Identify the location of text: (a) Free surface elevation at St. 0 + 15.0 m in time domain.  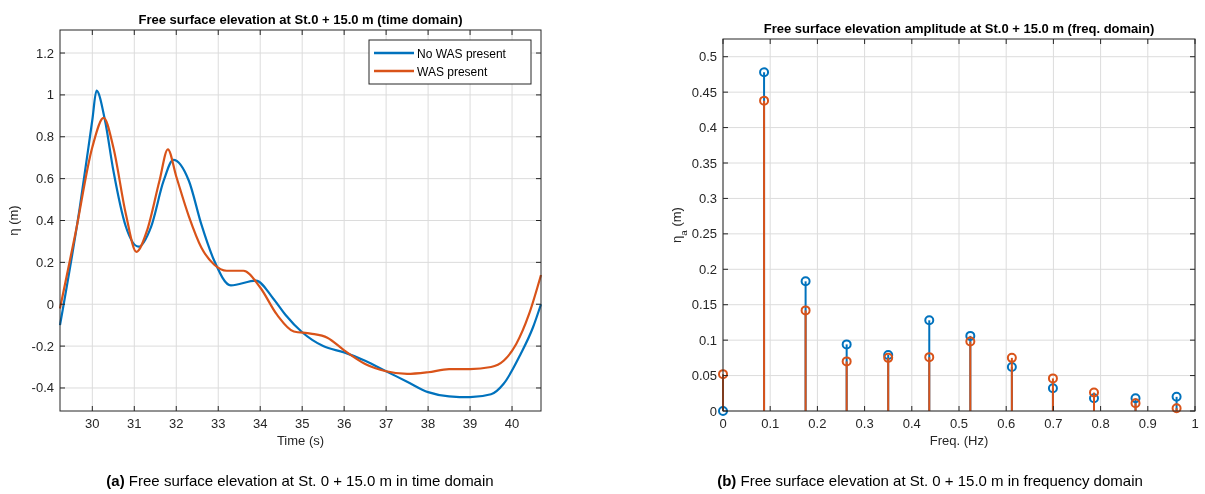
(300, 480).